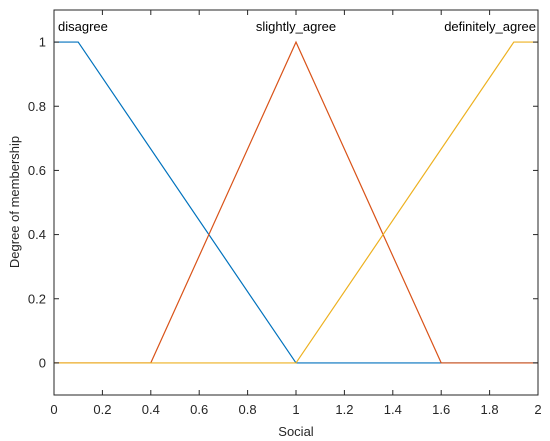  I want to click on x-tick-label: 0.2, so click(102, 409).